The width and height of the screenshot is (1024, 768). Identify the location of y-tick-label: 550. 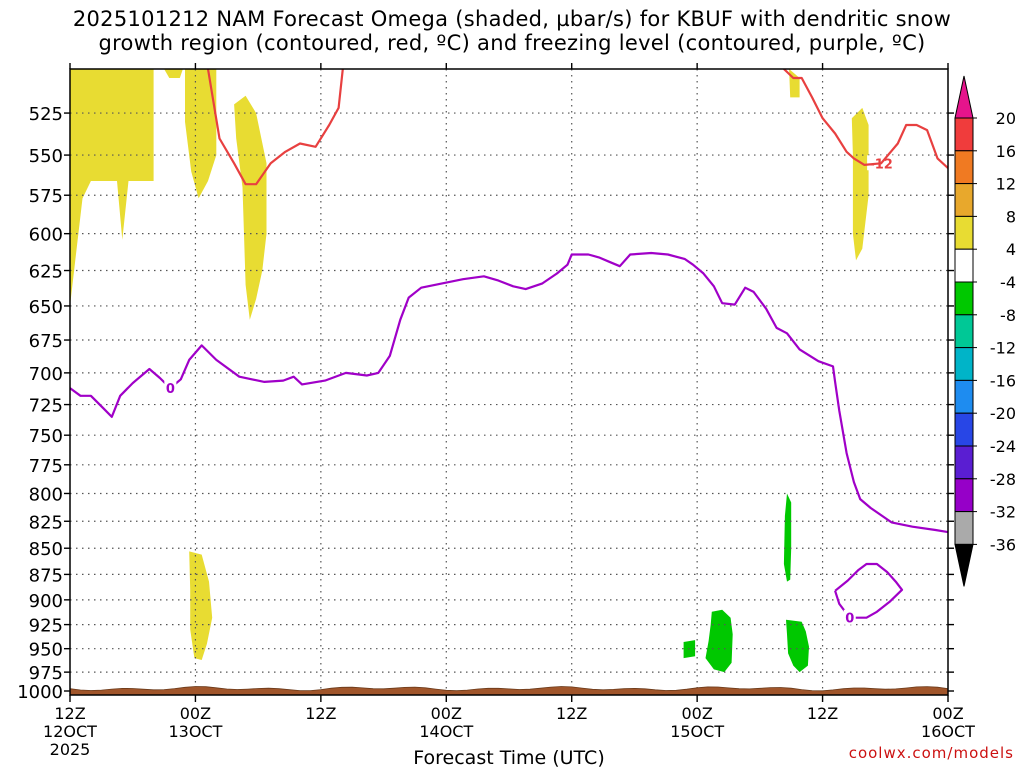
(46, 156).